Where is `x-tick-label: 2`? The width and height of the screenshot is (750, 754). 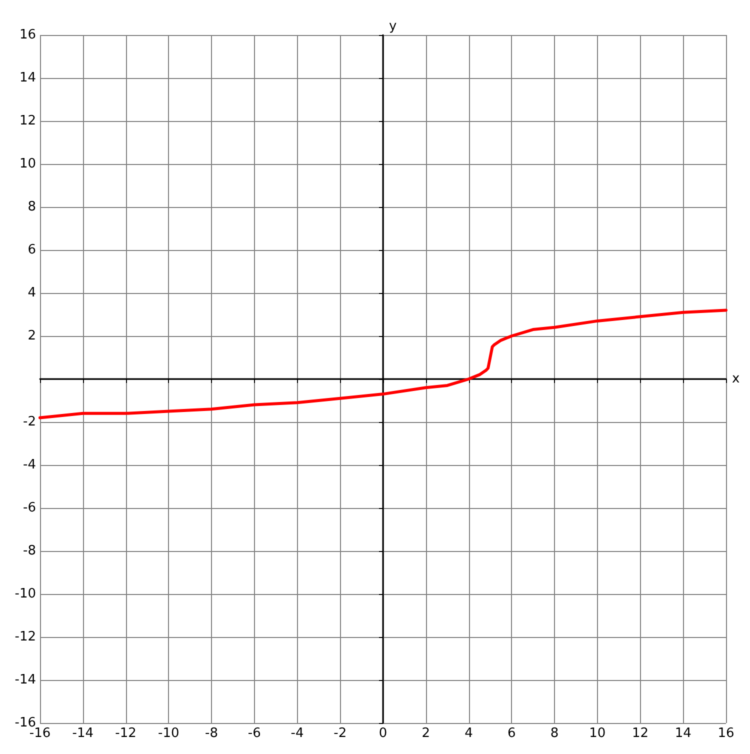
x-tick-label: 2 is located at coordinates (426, 733).